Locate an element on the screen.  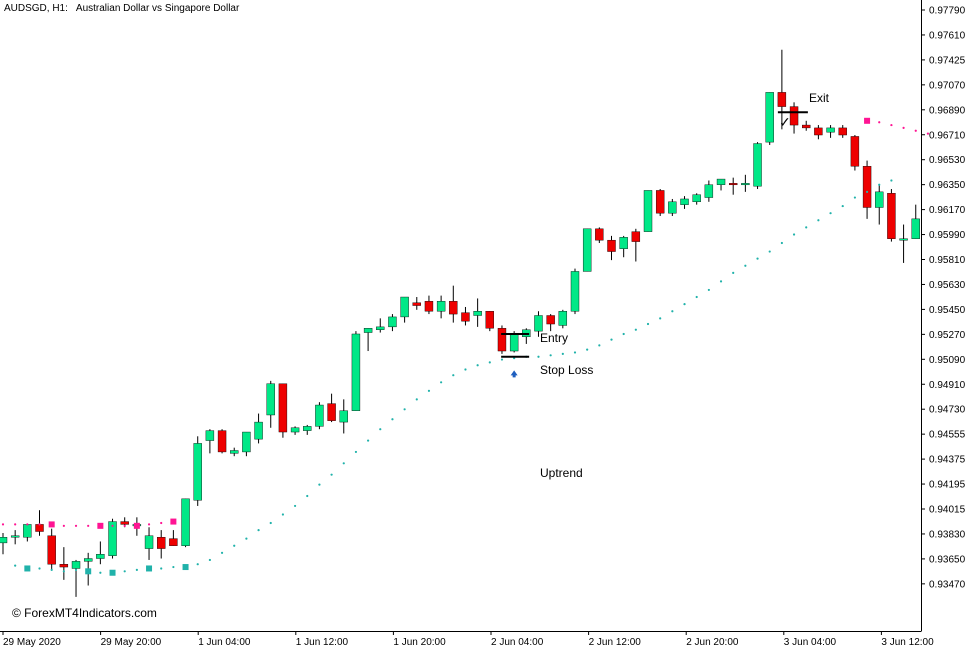
y-tick-label: 0.94015 is located at coordinates (947, 510).